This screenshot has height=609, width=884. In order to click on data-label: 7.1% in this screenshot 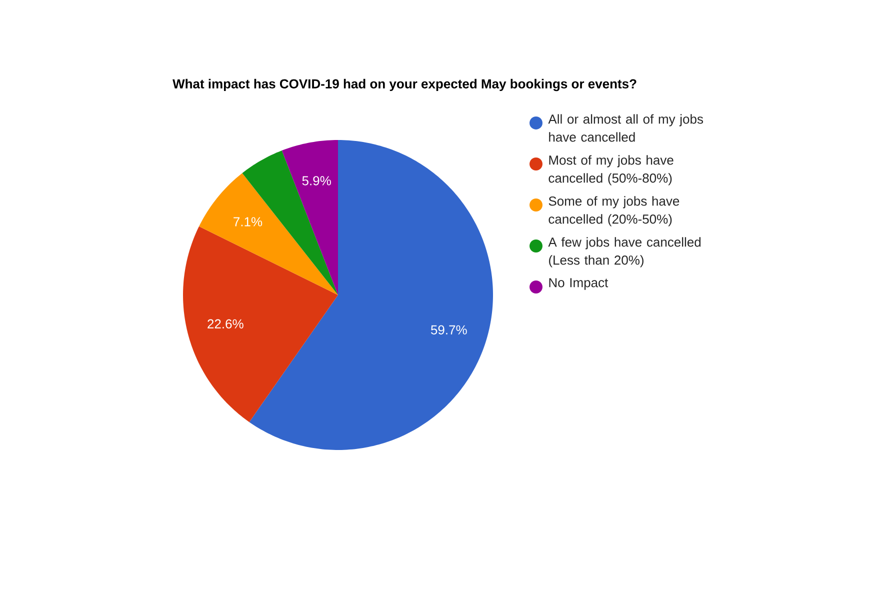, I will do `click(248, 221)`.